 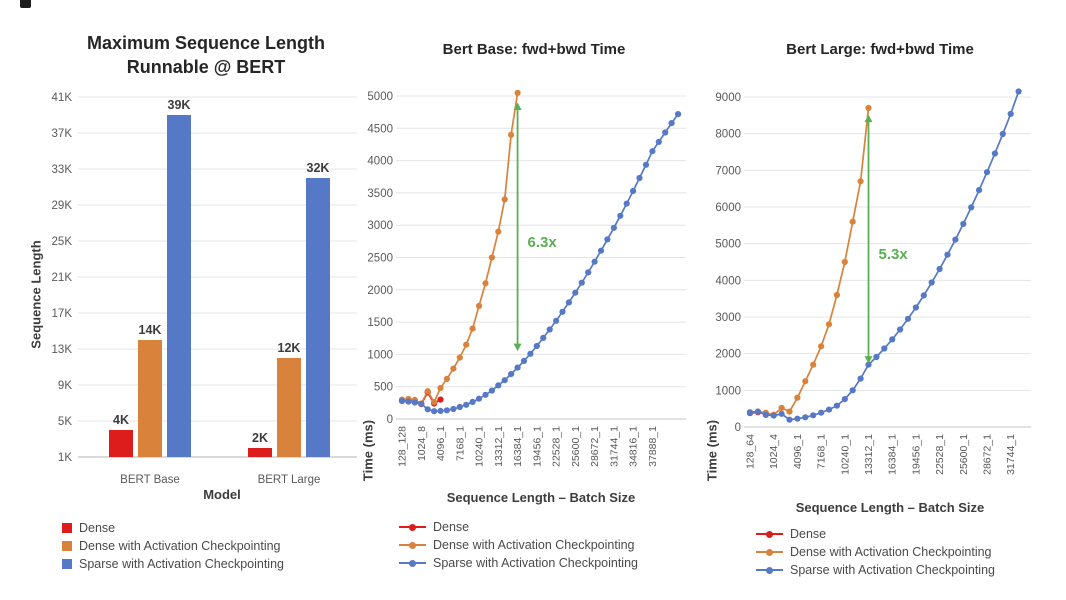 What do you see at coordinates (634, 446) in the screenshot?
I see `x-tick-label: 34816_1` at bounding box center [634, 446].